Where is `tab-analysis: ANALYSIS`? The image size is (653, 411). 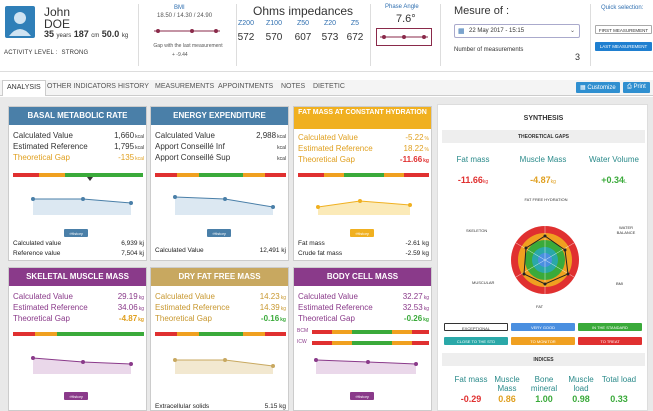
tab-analysis: ANALYSIS is located at coordinates (24, 88).